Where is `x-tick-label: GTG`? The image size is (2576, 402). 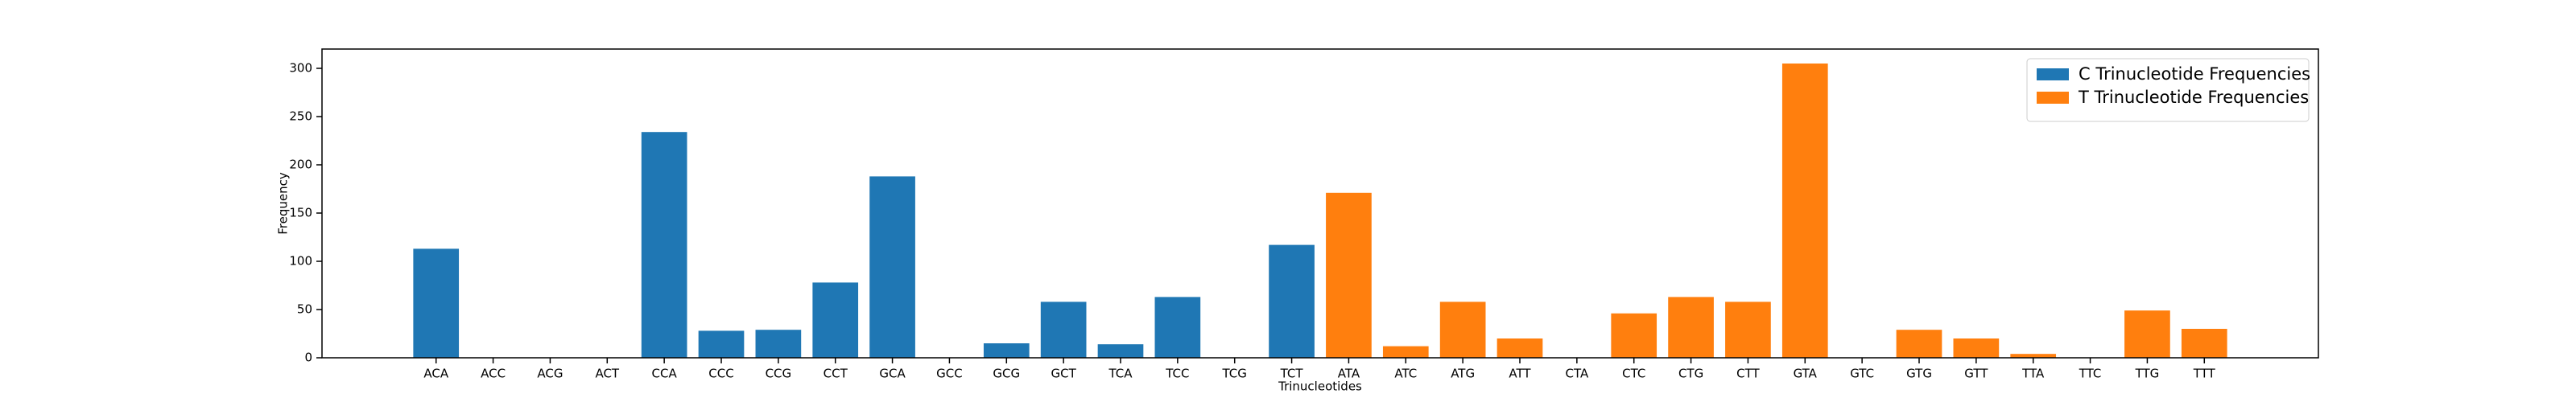
x-tick-label: GTG is located at coordinates (1919, 374).